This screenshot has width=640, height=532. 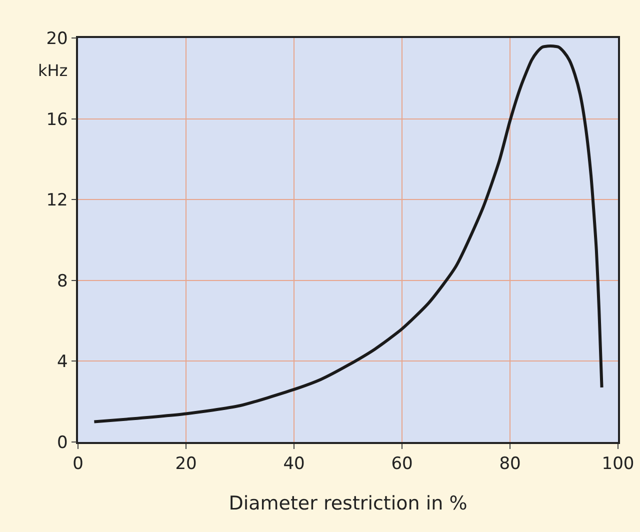 What do you see at coordinates (62, 442) in the screenshot?
I see `y-tick-label: 0` at bounding box center [62, 442].